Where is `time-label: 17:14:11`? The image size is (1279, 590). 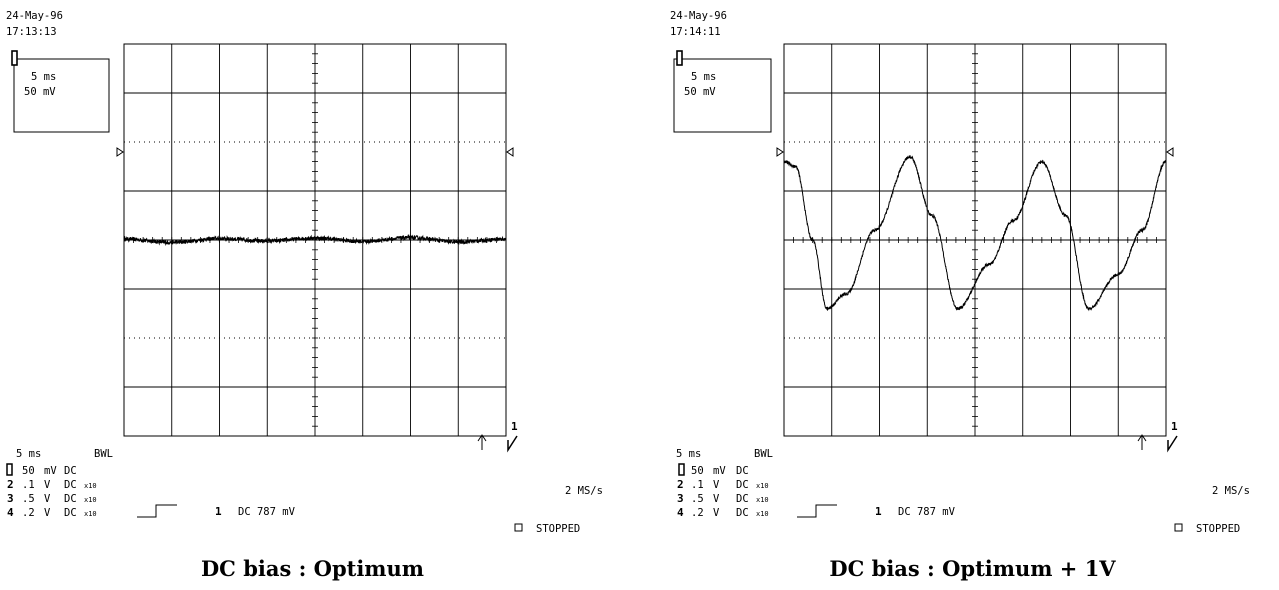
time-label: 17:14:11 is located at coordinates (695, 32).